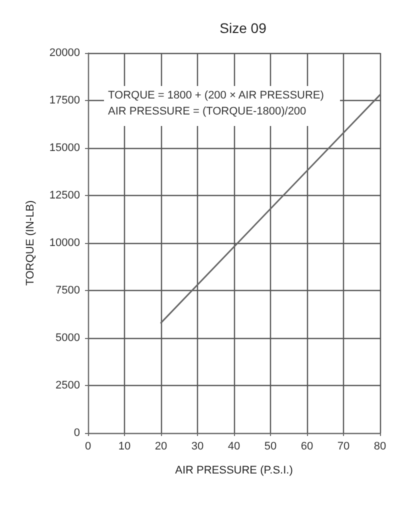  I want to click on y-tick-label: 17500, so click(64, 100).